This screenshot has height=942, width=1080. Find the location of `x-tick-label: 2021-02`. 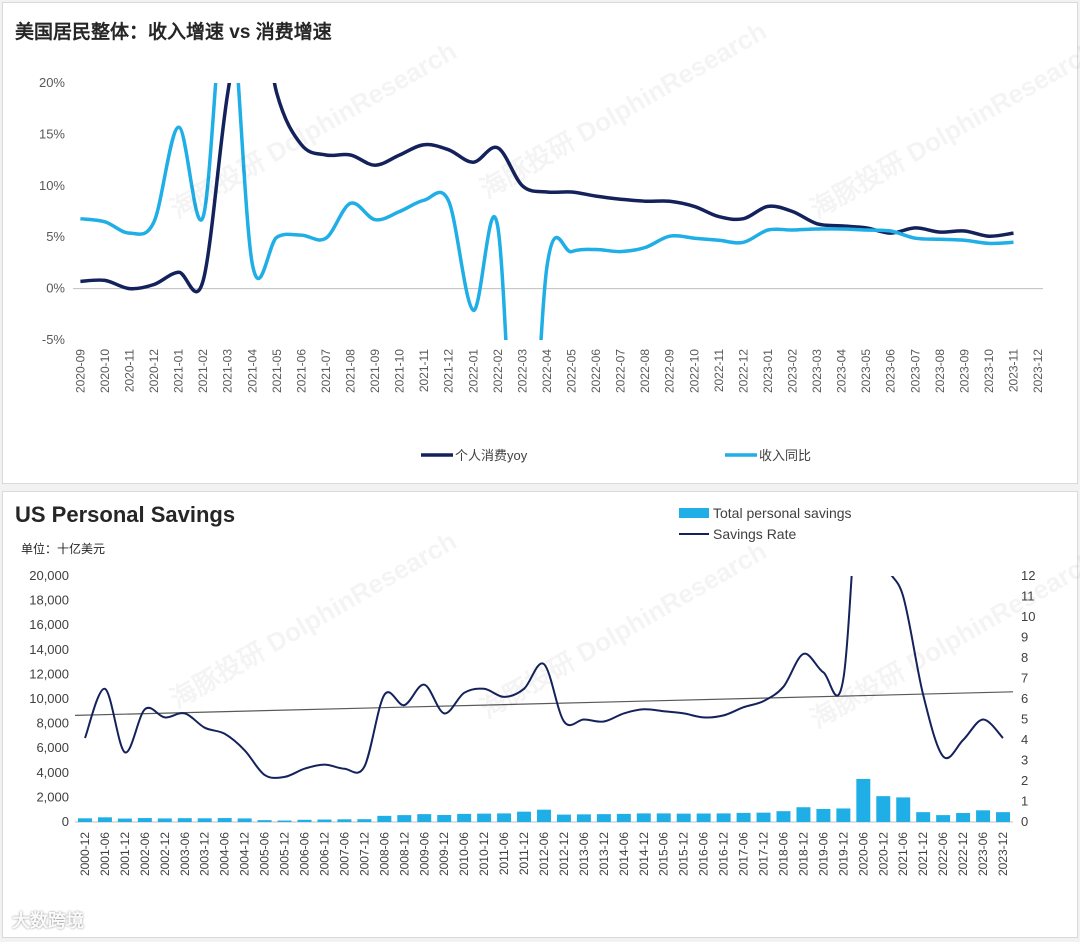

x-tick-label: 2021-02 is located at coordinates (203, 371).